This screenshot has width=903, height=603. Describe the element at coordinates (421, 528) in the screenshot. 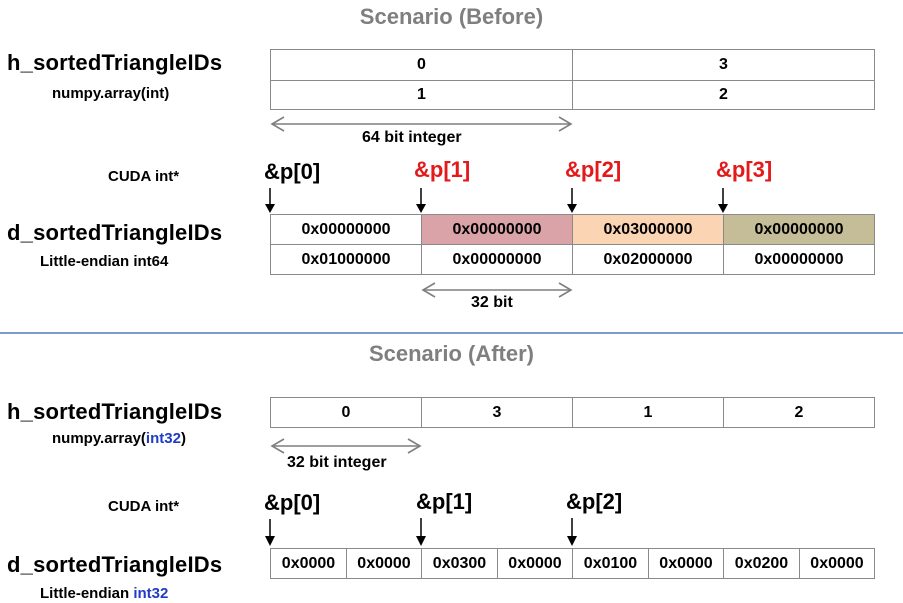

I see `pointer-arrows-after` at that location.